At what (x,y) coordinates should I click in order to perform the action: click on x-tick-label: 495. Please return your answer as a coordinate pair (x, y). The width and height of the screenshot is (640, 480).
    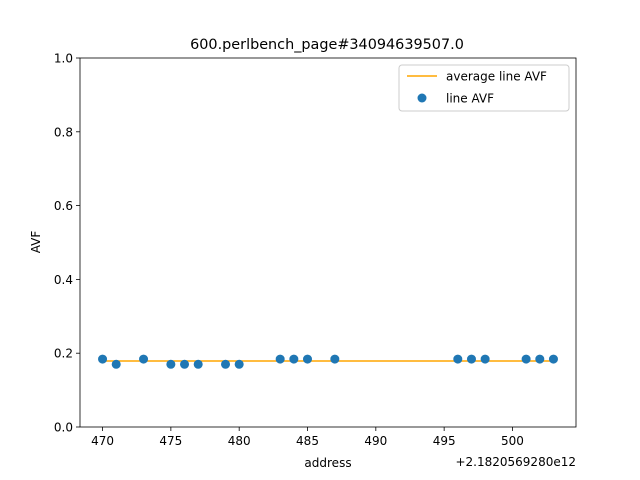
    Looking at the image, I should click on (444, 441).